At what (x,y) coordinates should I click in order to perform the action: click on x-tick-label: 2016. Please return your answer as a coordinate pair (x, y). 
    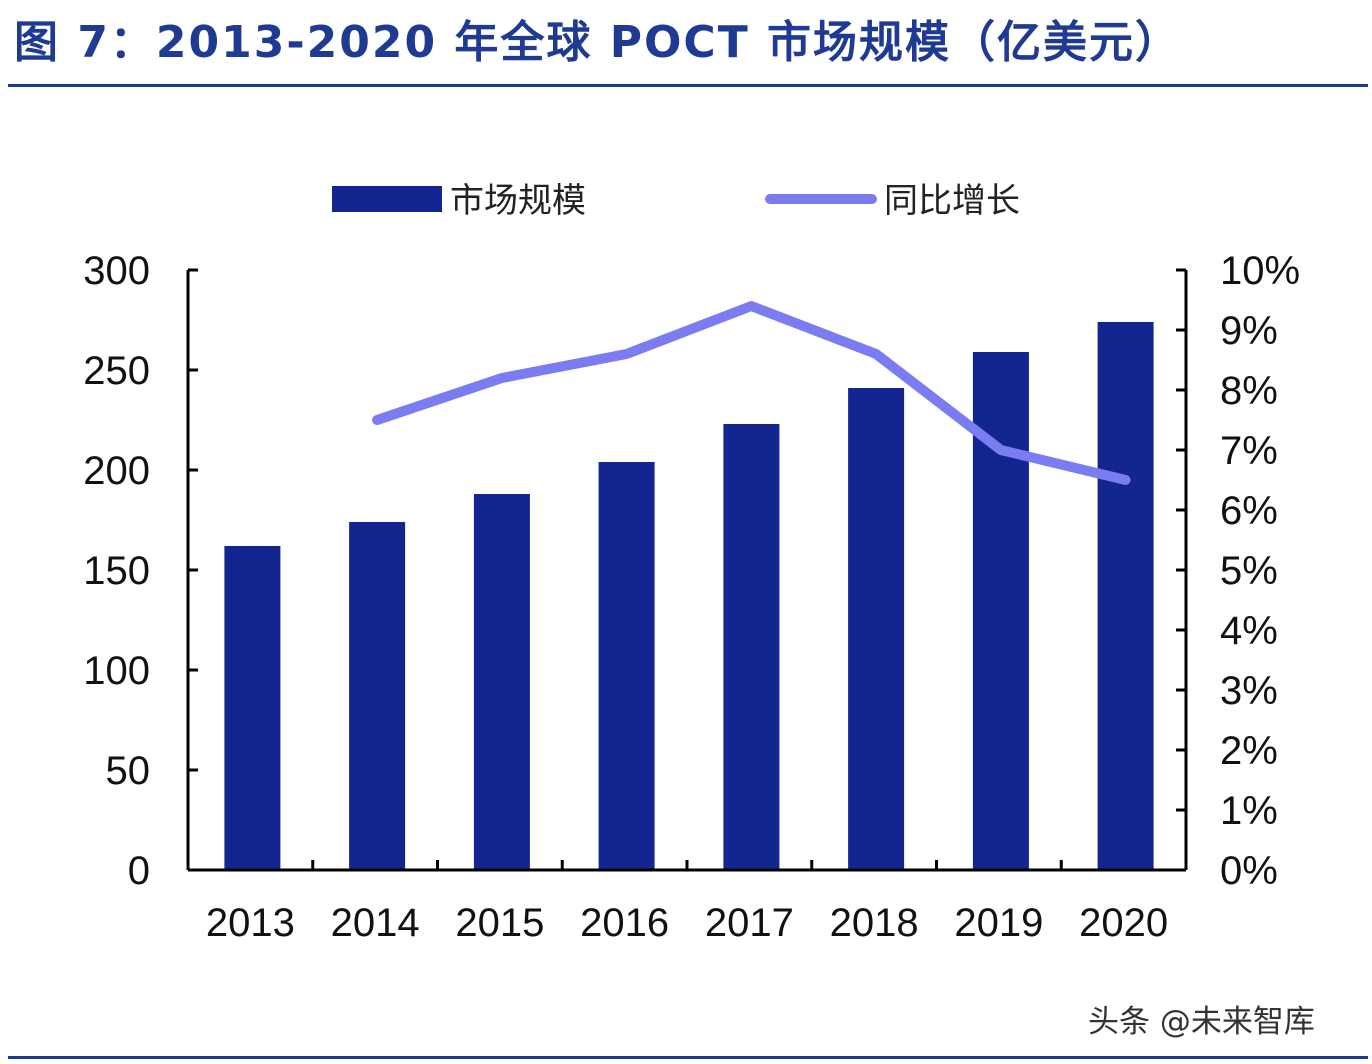
    Looking at the image, I should click on (624, 923).